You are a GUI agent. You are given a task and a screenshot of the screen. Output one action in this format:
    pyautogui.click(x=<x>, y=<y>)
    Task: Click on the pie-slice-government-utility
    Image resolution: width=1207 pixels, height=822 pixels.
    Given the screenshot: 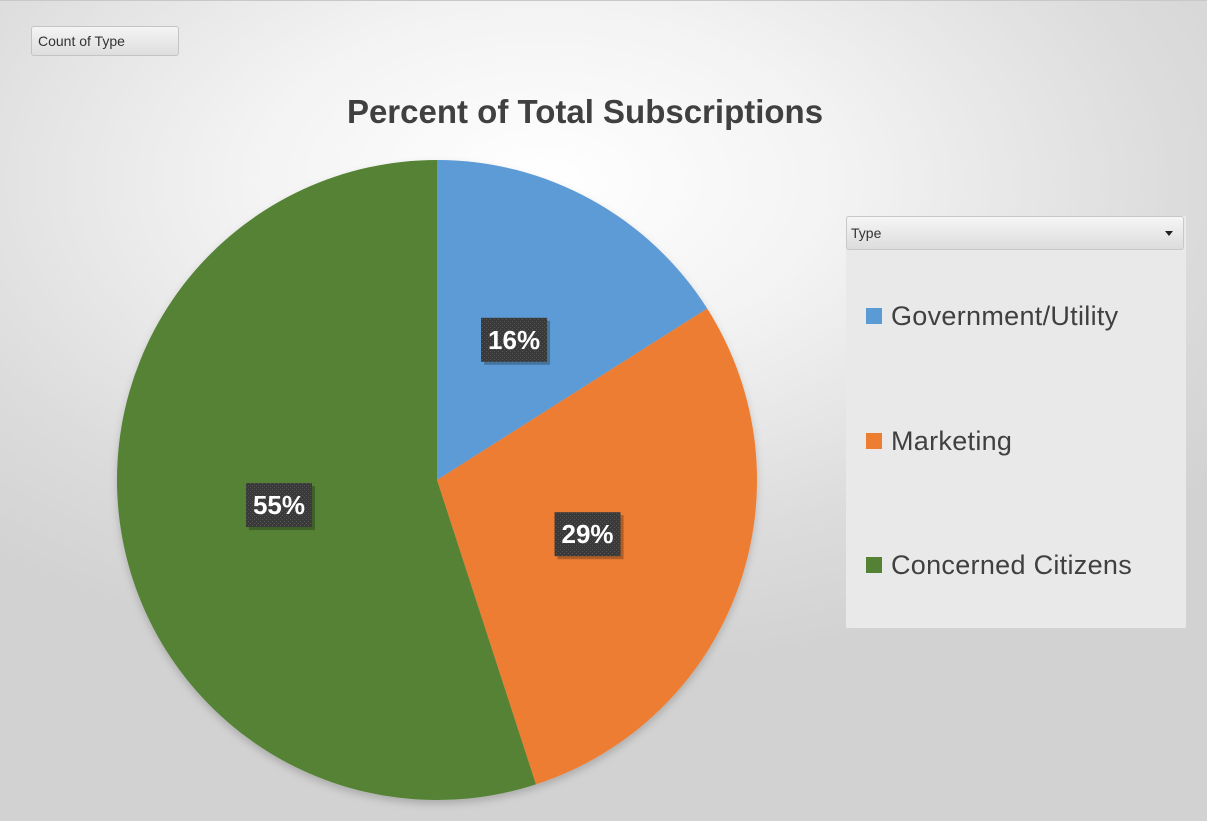 What is the action you would take?
    pyautogui.click(x=572, y=320)
    